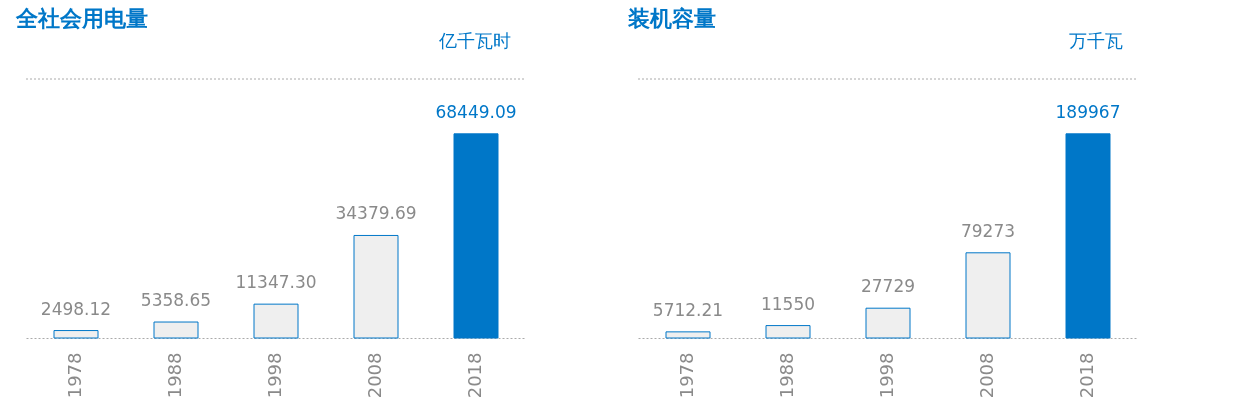  Describe the element at coordinates (888, 286) in the screenshot. I see `data-label: 27729` at that location.